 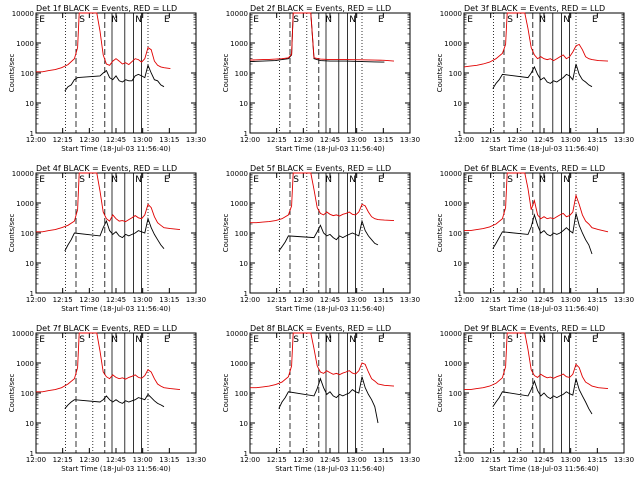 I want to click on panel-title: Det 6f BLACK = Events, RED = LLD, so click(x=534, y=168).